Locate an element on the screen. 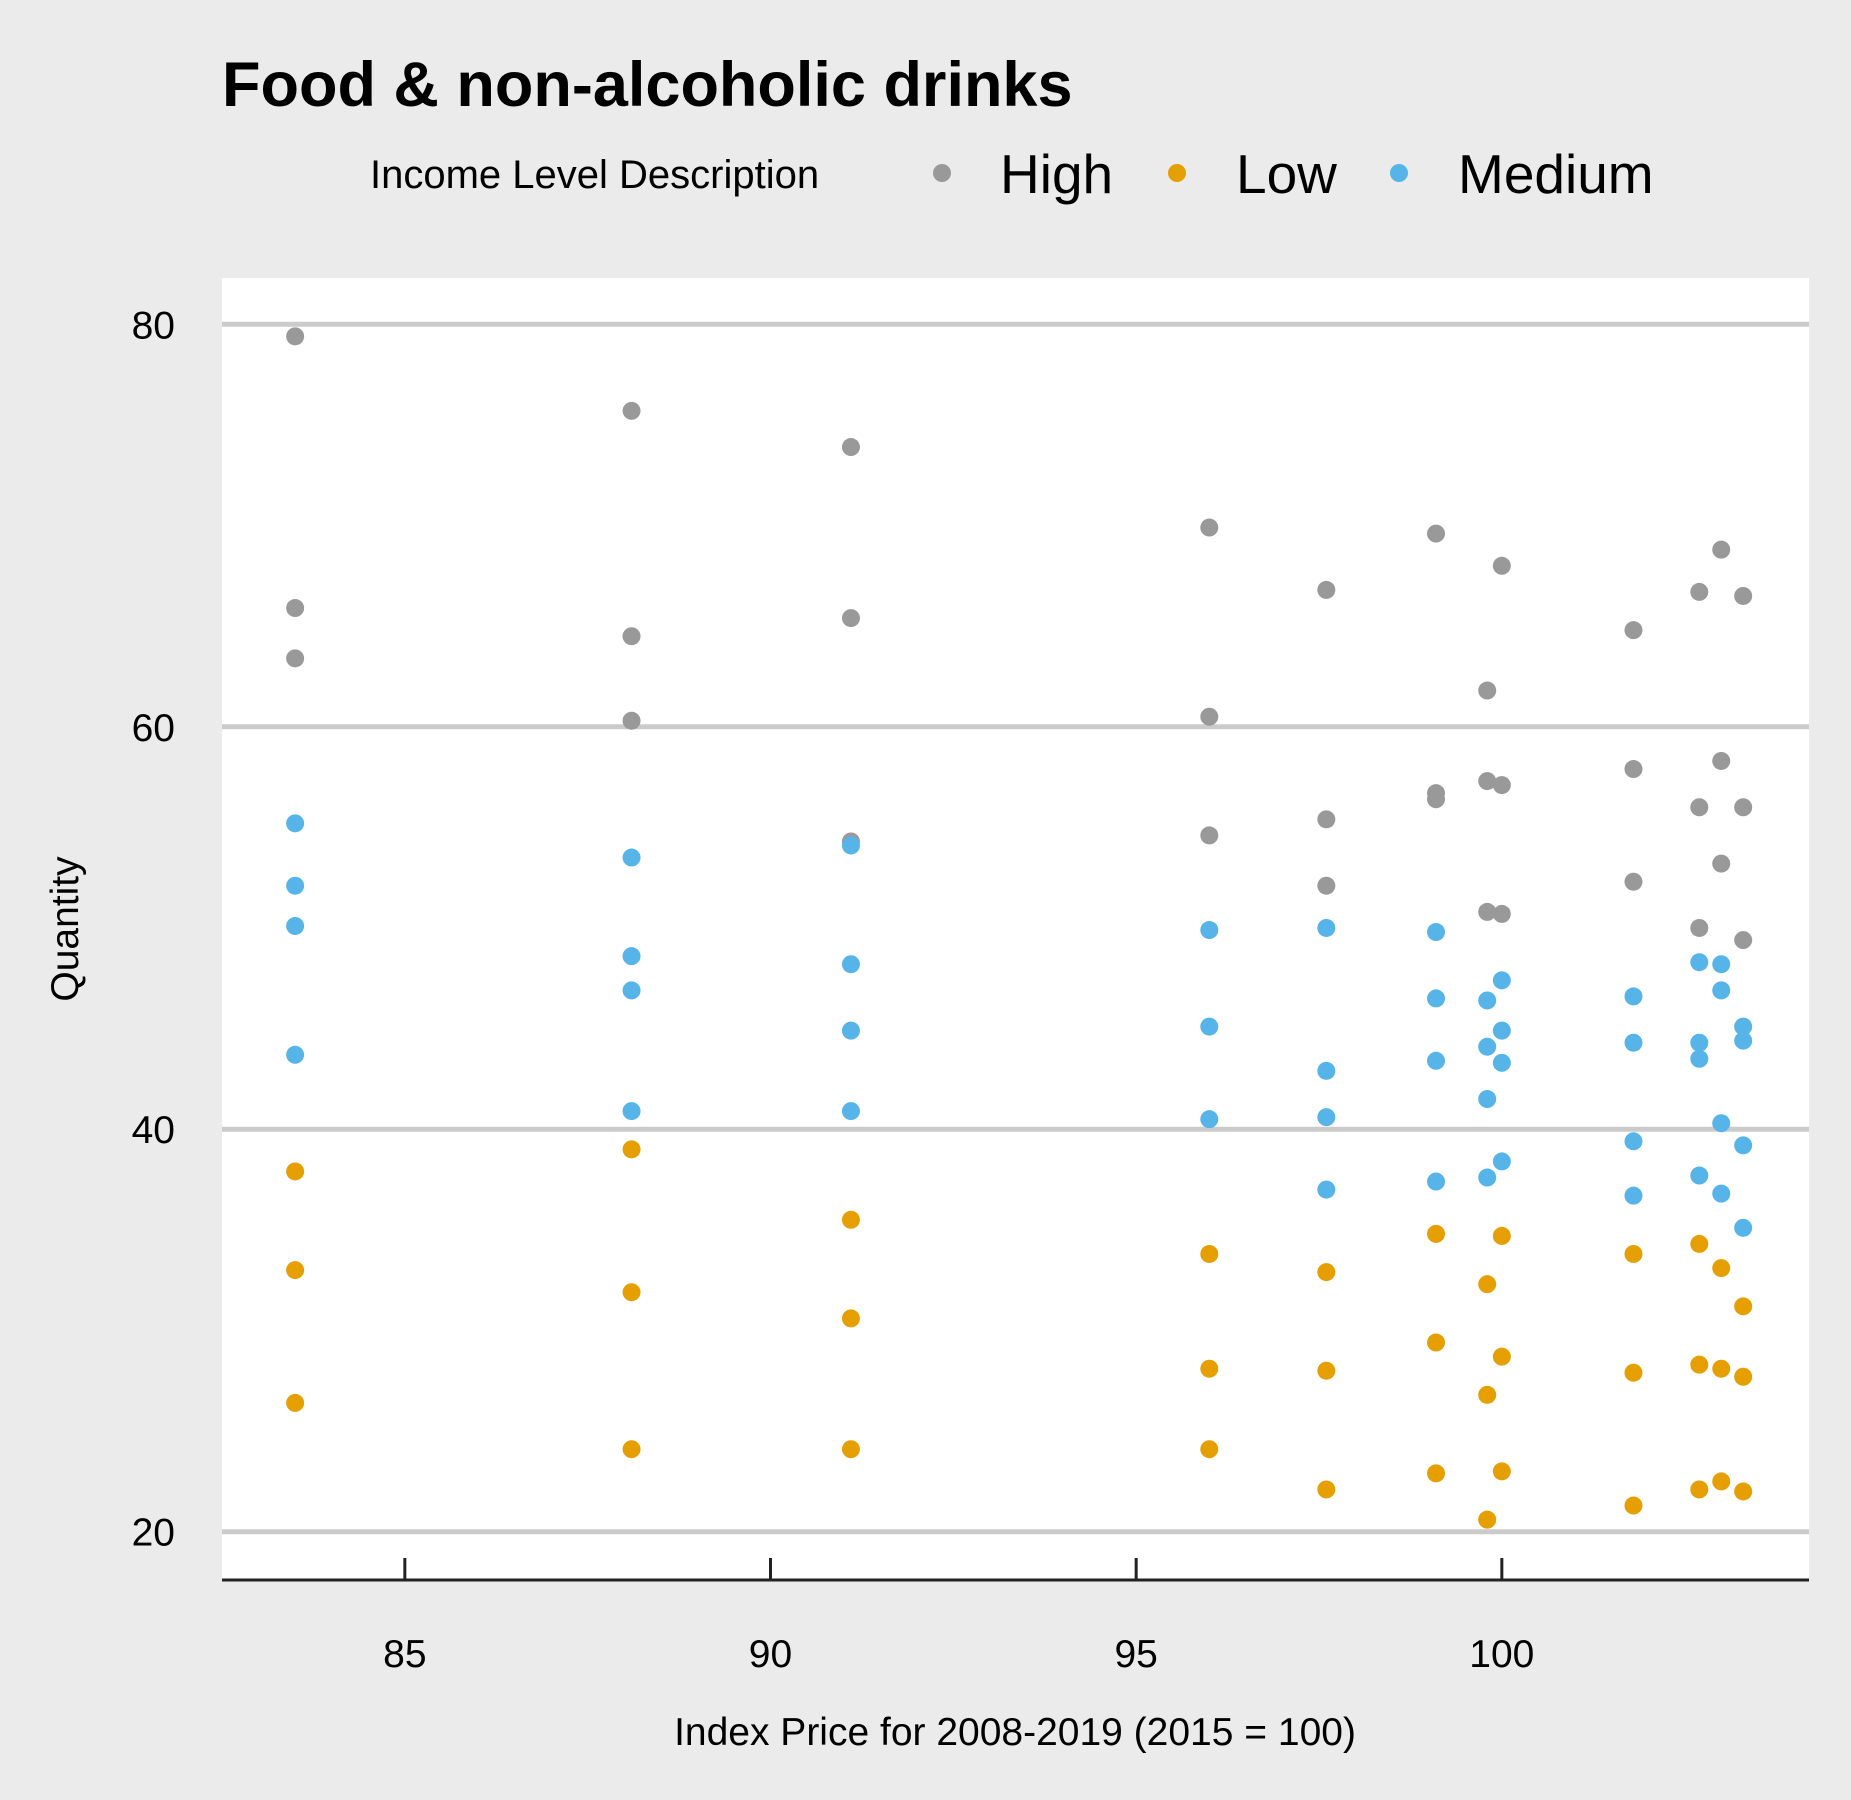 The height and width of the screenshot is (1800, 1851). y-tick-label: 40 is located at coordinates (153, 1130).